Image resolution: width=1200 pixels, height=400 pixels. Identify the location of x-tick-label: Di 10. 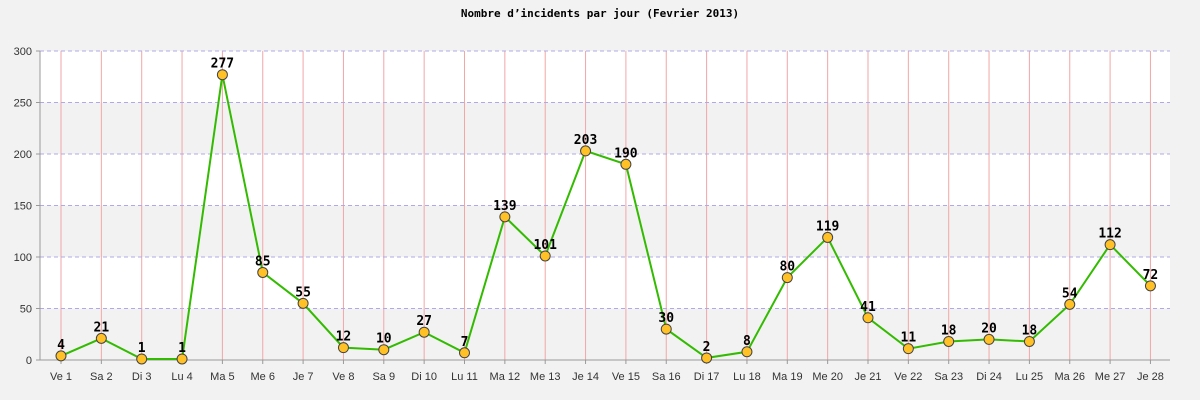
(424, 377).